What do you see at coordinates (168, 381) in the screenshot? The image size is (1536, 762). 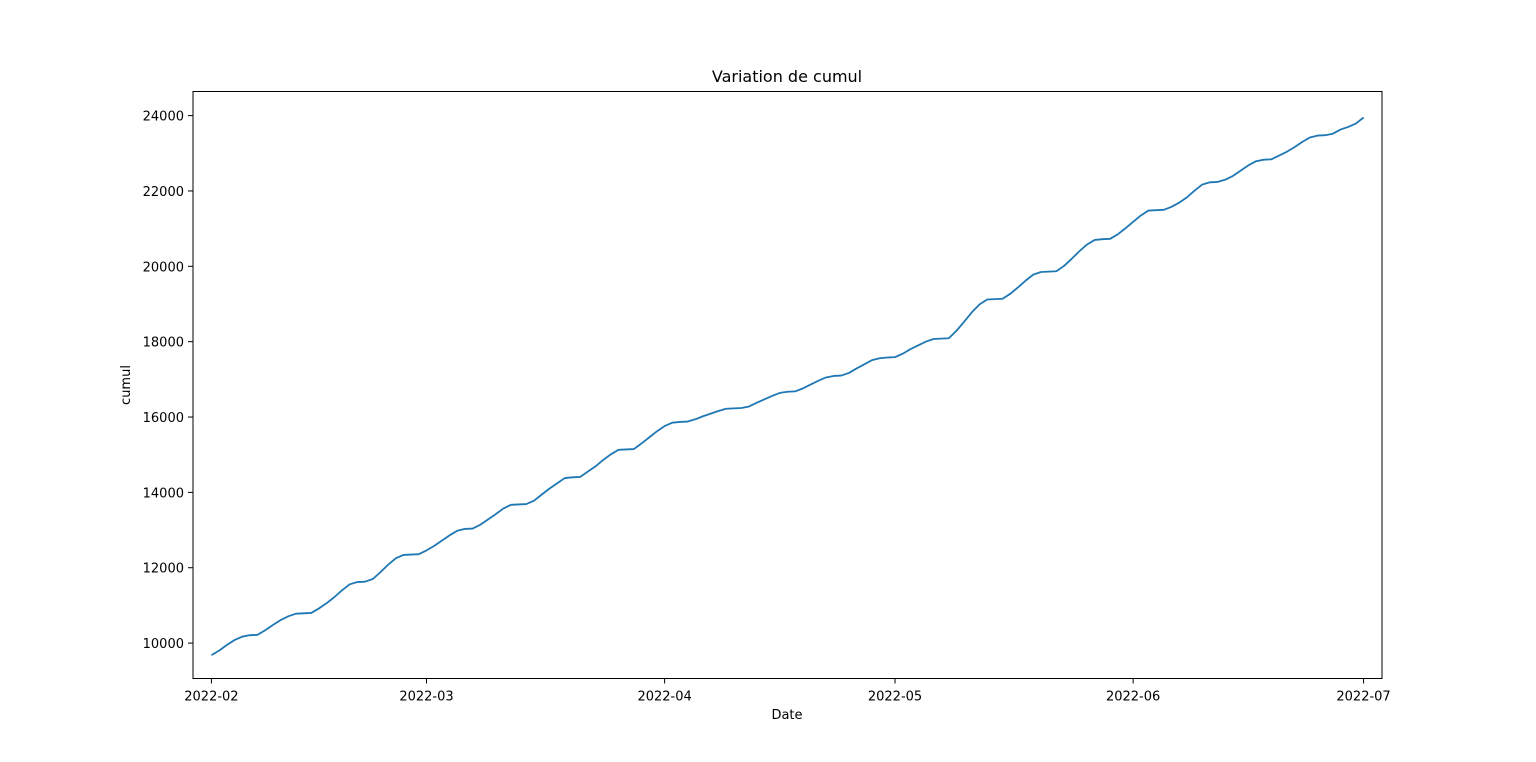 I see `y-axis-ticks: 10000 12000 14000 16000 18000 20000 22000 24000` at bounding box center [168, 381].